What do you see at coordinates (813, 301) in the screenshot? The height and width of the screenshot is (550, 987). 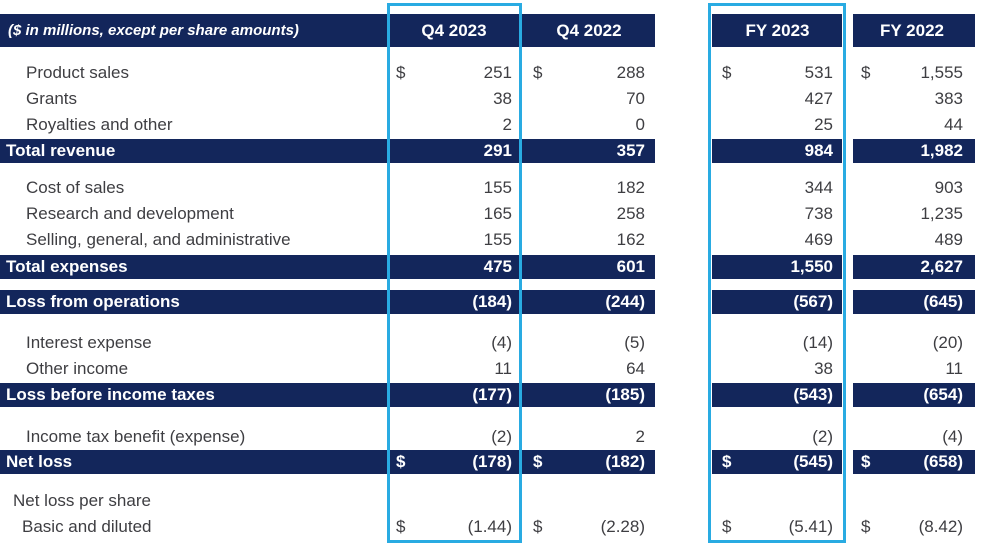 I see `cell-value: (567)` at bounding box center [813, 301].